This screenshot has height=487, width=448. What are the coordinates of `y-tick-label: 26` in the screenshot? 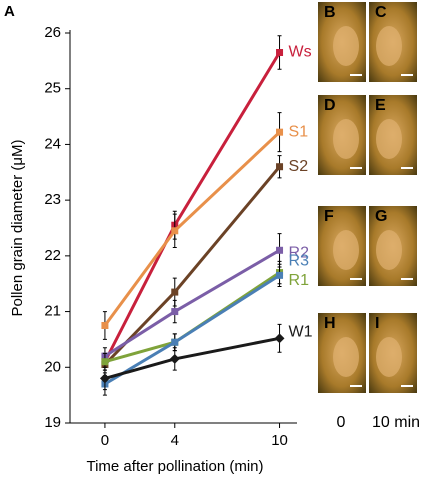 It's located at (52, 32).